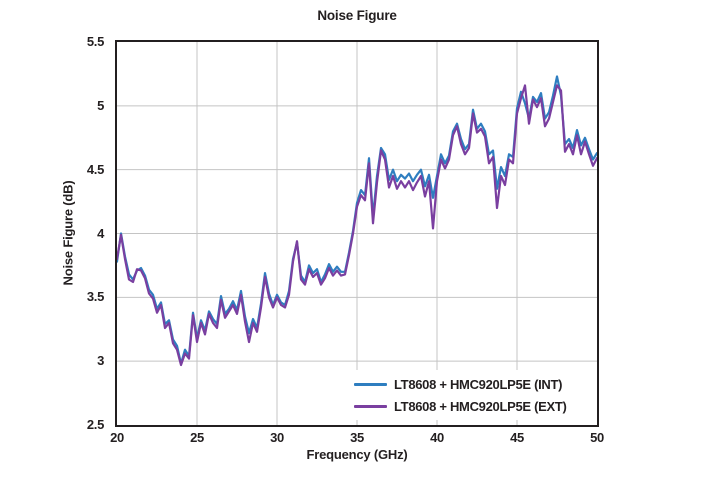  What do you see at coordinates (197, 437) in the screenshot?
I see `x-tick-label: 25` at bounding box center [197, 437].